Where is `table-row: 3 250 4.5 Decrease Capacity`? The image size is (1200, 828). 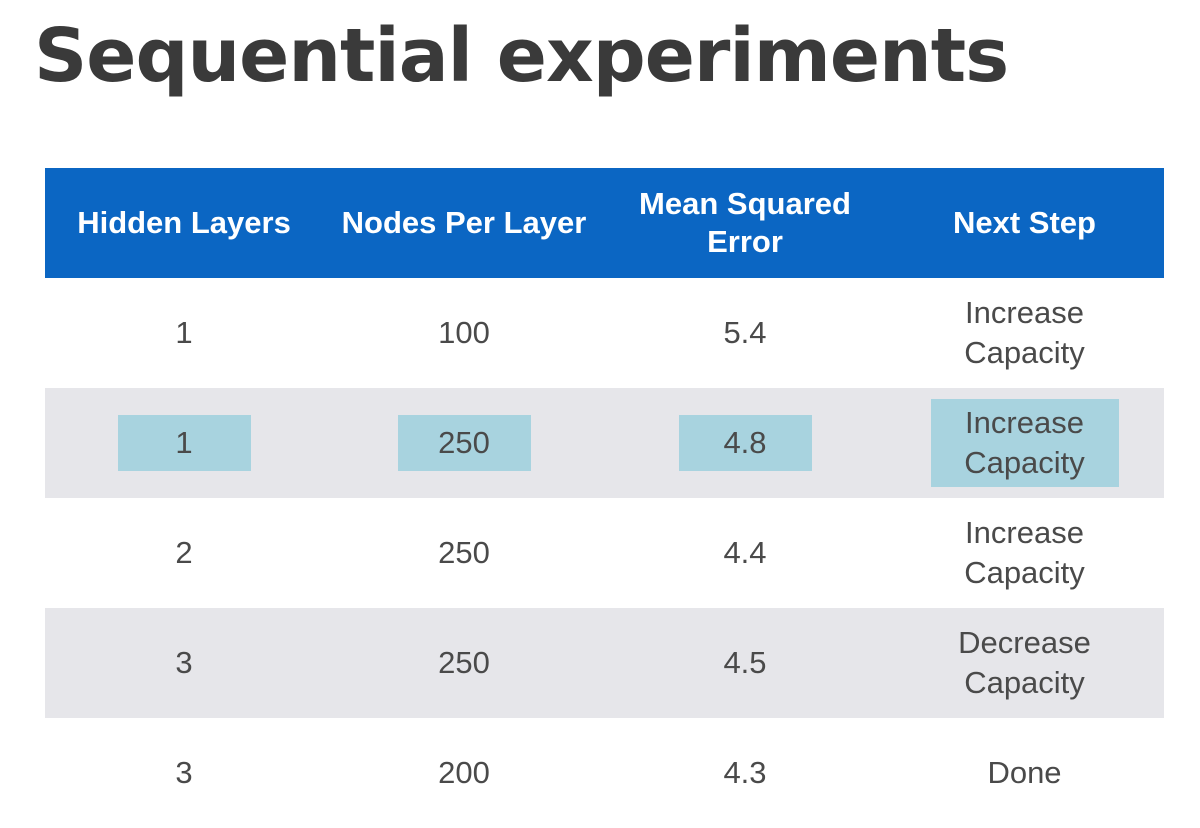 table-row: 3 250 4.5 Decrease Capacity is located at coordinates (604, 663).